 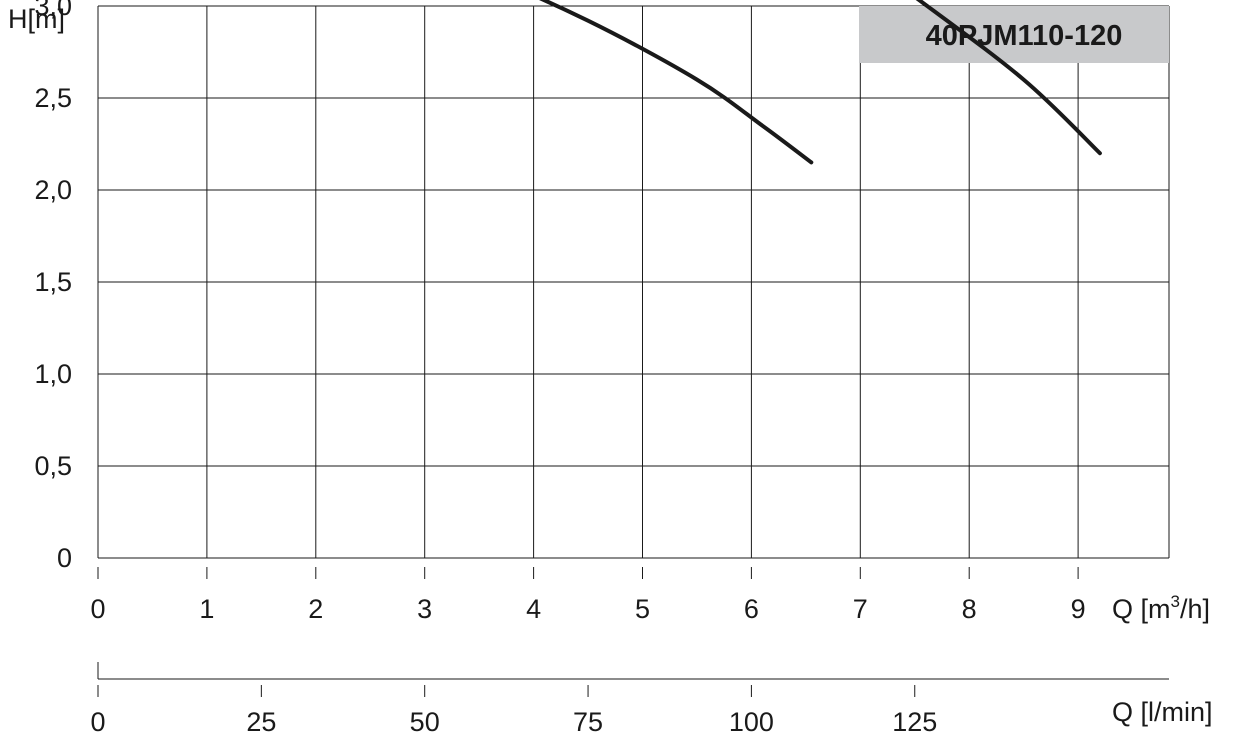 What do you see at coordinates (1024, 36) in the screenshot?
I see `chart-title: 40PJM110-120` at bounding box center [1024, 36].